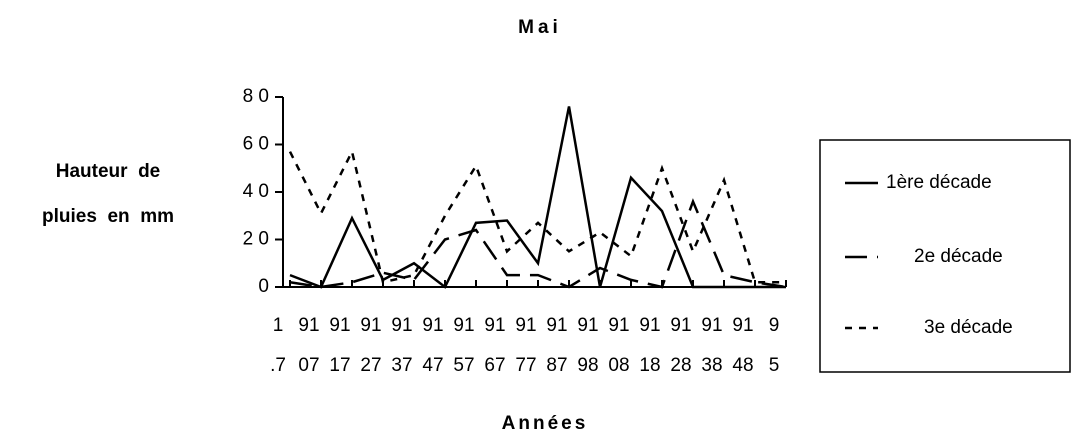 Image resolution: width=1080 pixels, height=438 pixels. I want to click on x-tick-label: 9, so click(774, 325).